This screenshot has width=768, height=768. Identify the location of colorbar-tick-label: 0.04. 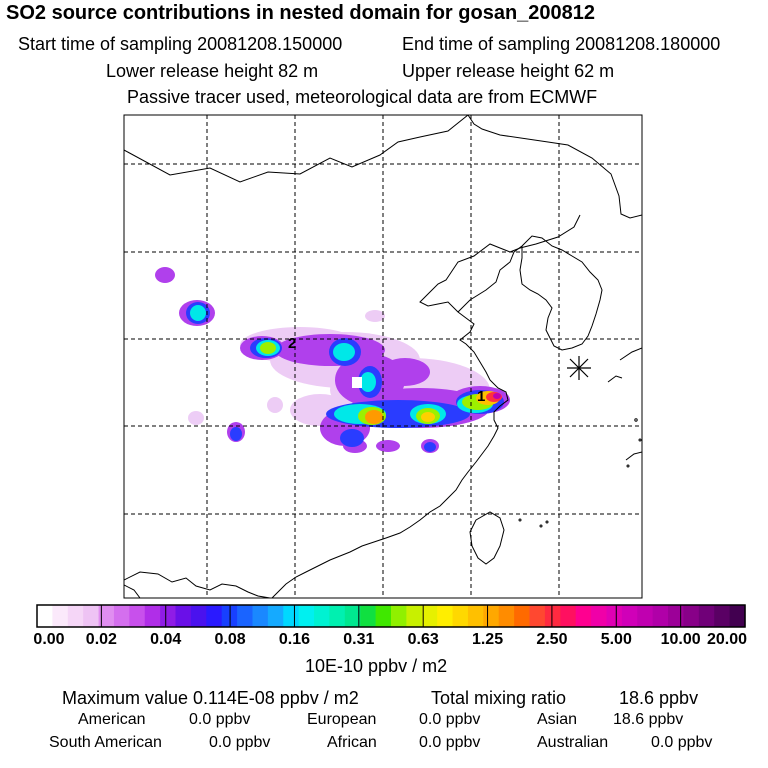
(166, 639).